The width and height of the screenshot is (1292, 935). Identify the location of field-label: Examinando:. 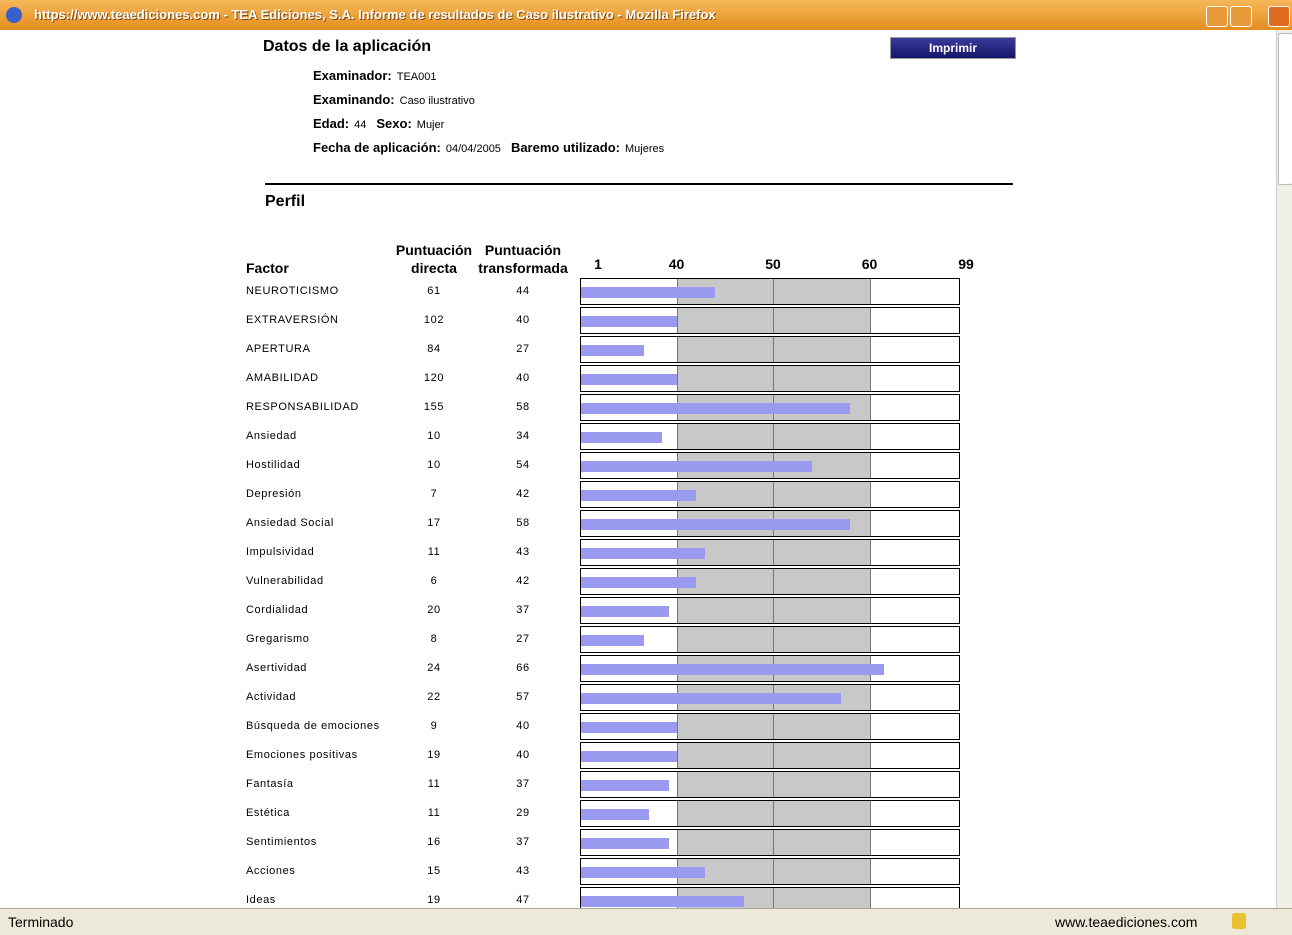
(354, 99).